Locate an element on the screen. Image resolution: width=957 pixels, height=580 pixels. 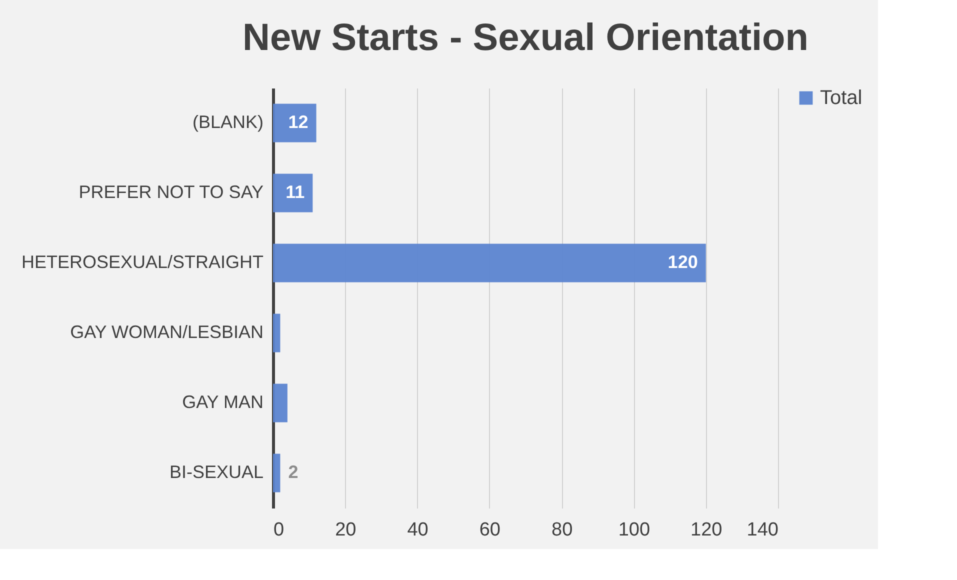
data-label: 2 is located at coordinates (293, 472).